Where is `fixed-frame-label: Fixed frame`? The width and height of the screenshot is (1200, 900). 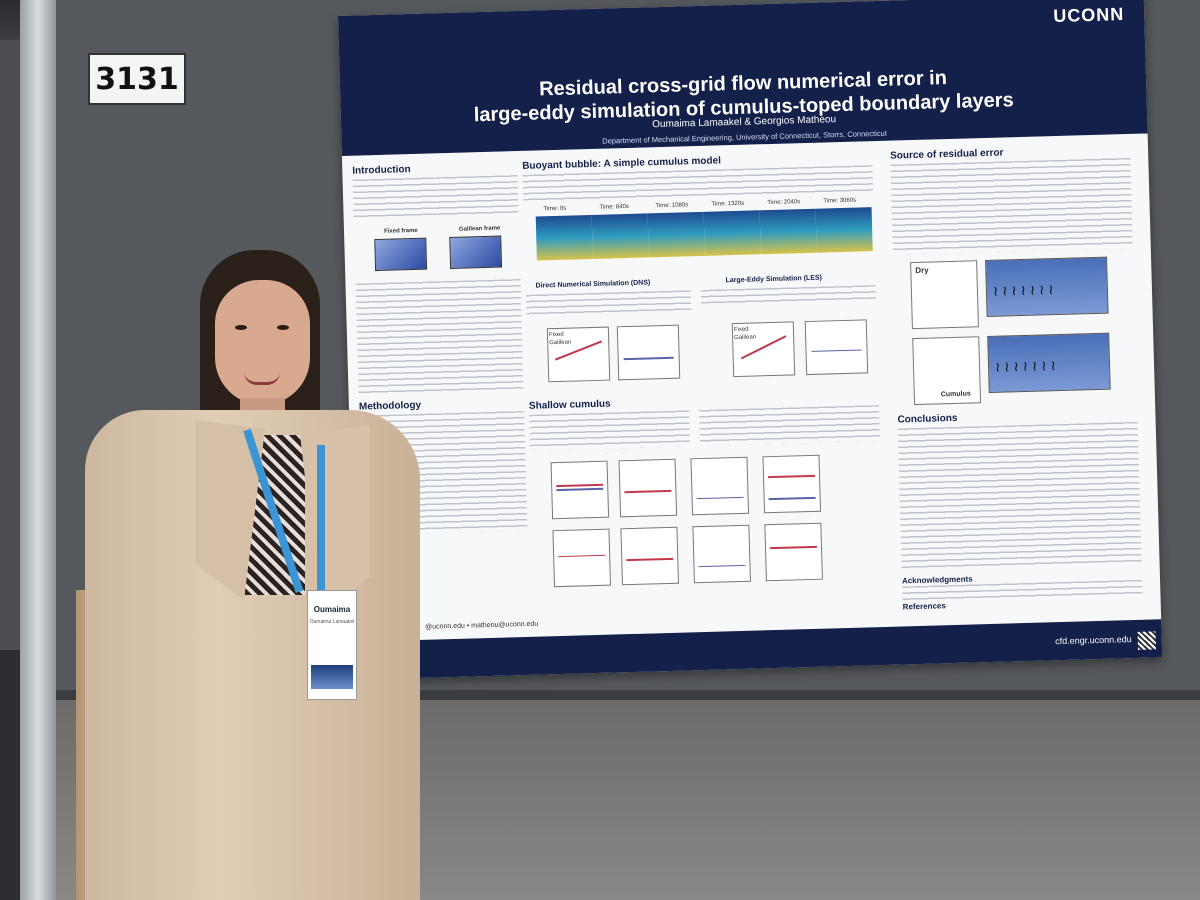 fixed-frame-label: Fixed frame is located at coordinates (400, 231).